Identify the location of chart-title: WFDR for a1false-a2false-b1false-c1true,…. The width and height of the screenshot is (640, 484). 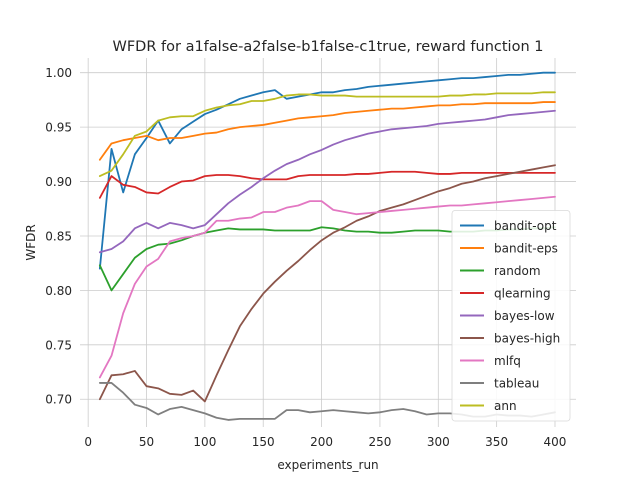
(328, 47).